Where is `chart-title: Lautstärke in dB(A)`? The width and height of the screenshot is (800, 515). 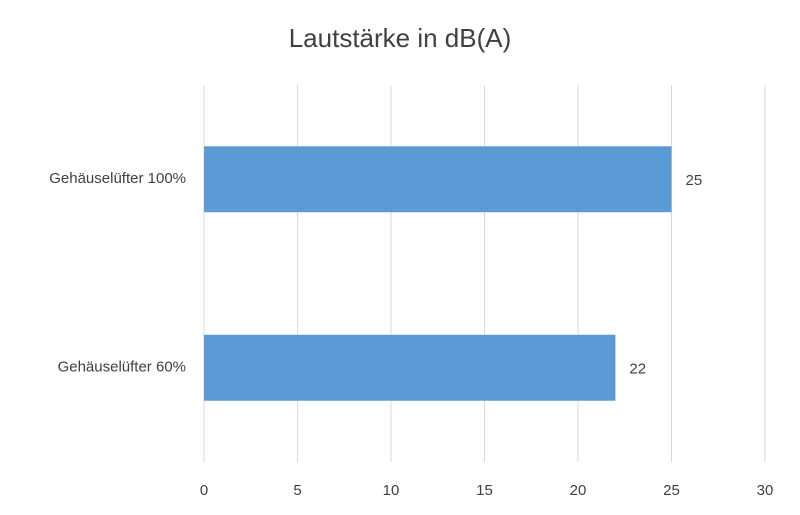 chart-title: Lautstärke in dB(A) is located at coordinates (400, 38).